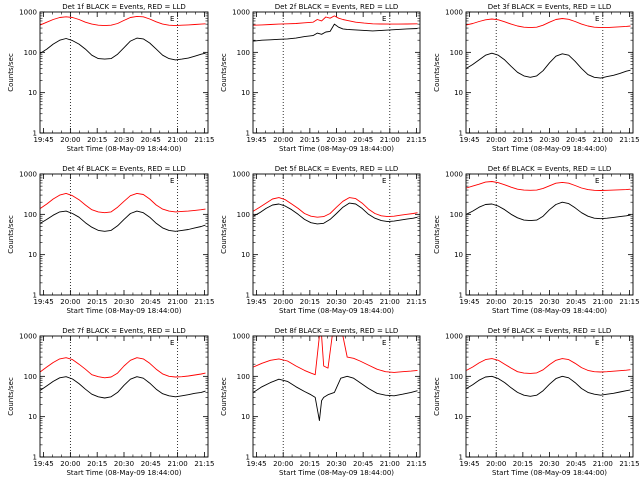  Describe the element at coordinates (549, 169) in the screenshot. I see `panel-title: Det 6f BLACK = Events, RED = LLD` at that location.